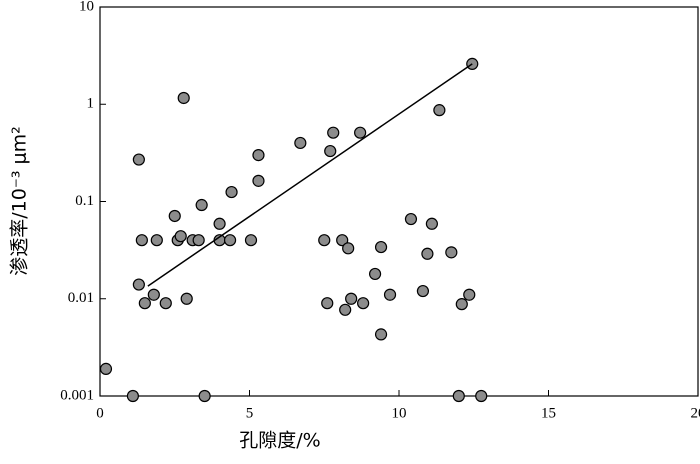 This screenshot has height=464, width=700. What do you see at coordinates (81, 298) in the screenshot?
I see `y-tick-label: 0.01` at bounding box center [81, 298].